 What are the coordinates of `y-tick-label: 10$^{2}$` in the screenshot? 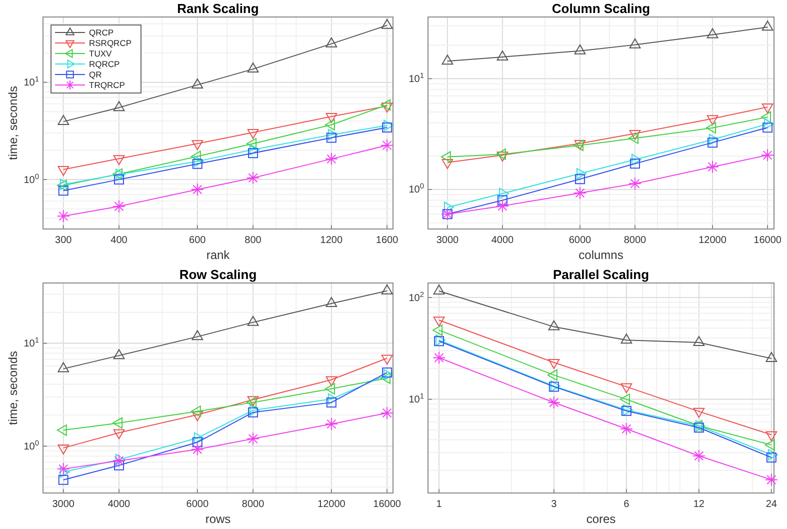 It's located at (416, 296).